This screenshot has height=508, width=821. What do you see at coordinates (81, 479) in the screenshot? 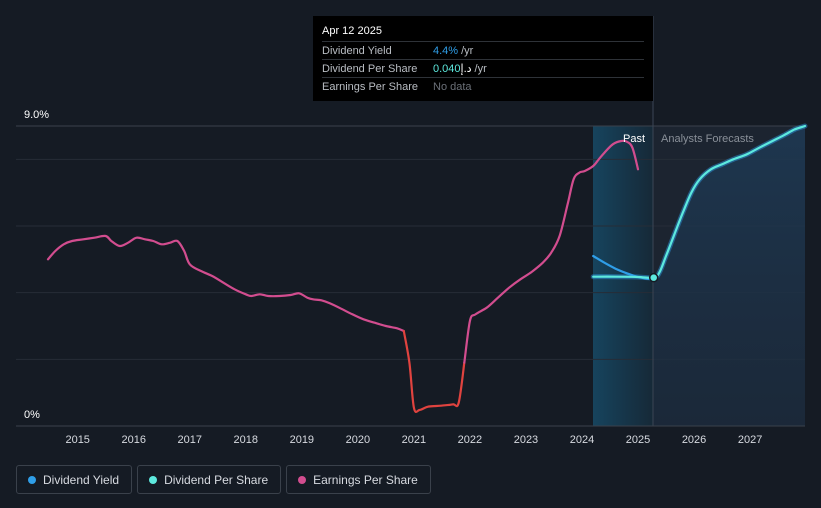
I see `legend-label: Dividend Yield` at bounding box center [81, 479].